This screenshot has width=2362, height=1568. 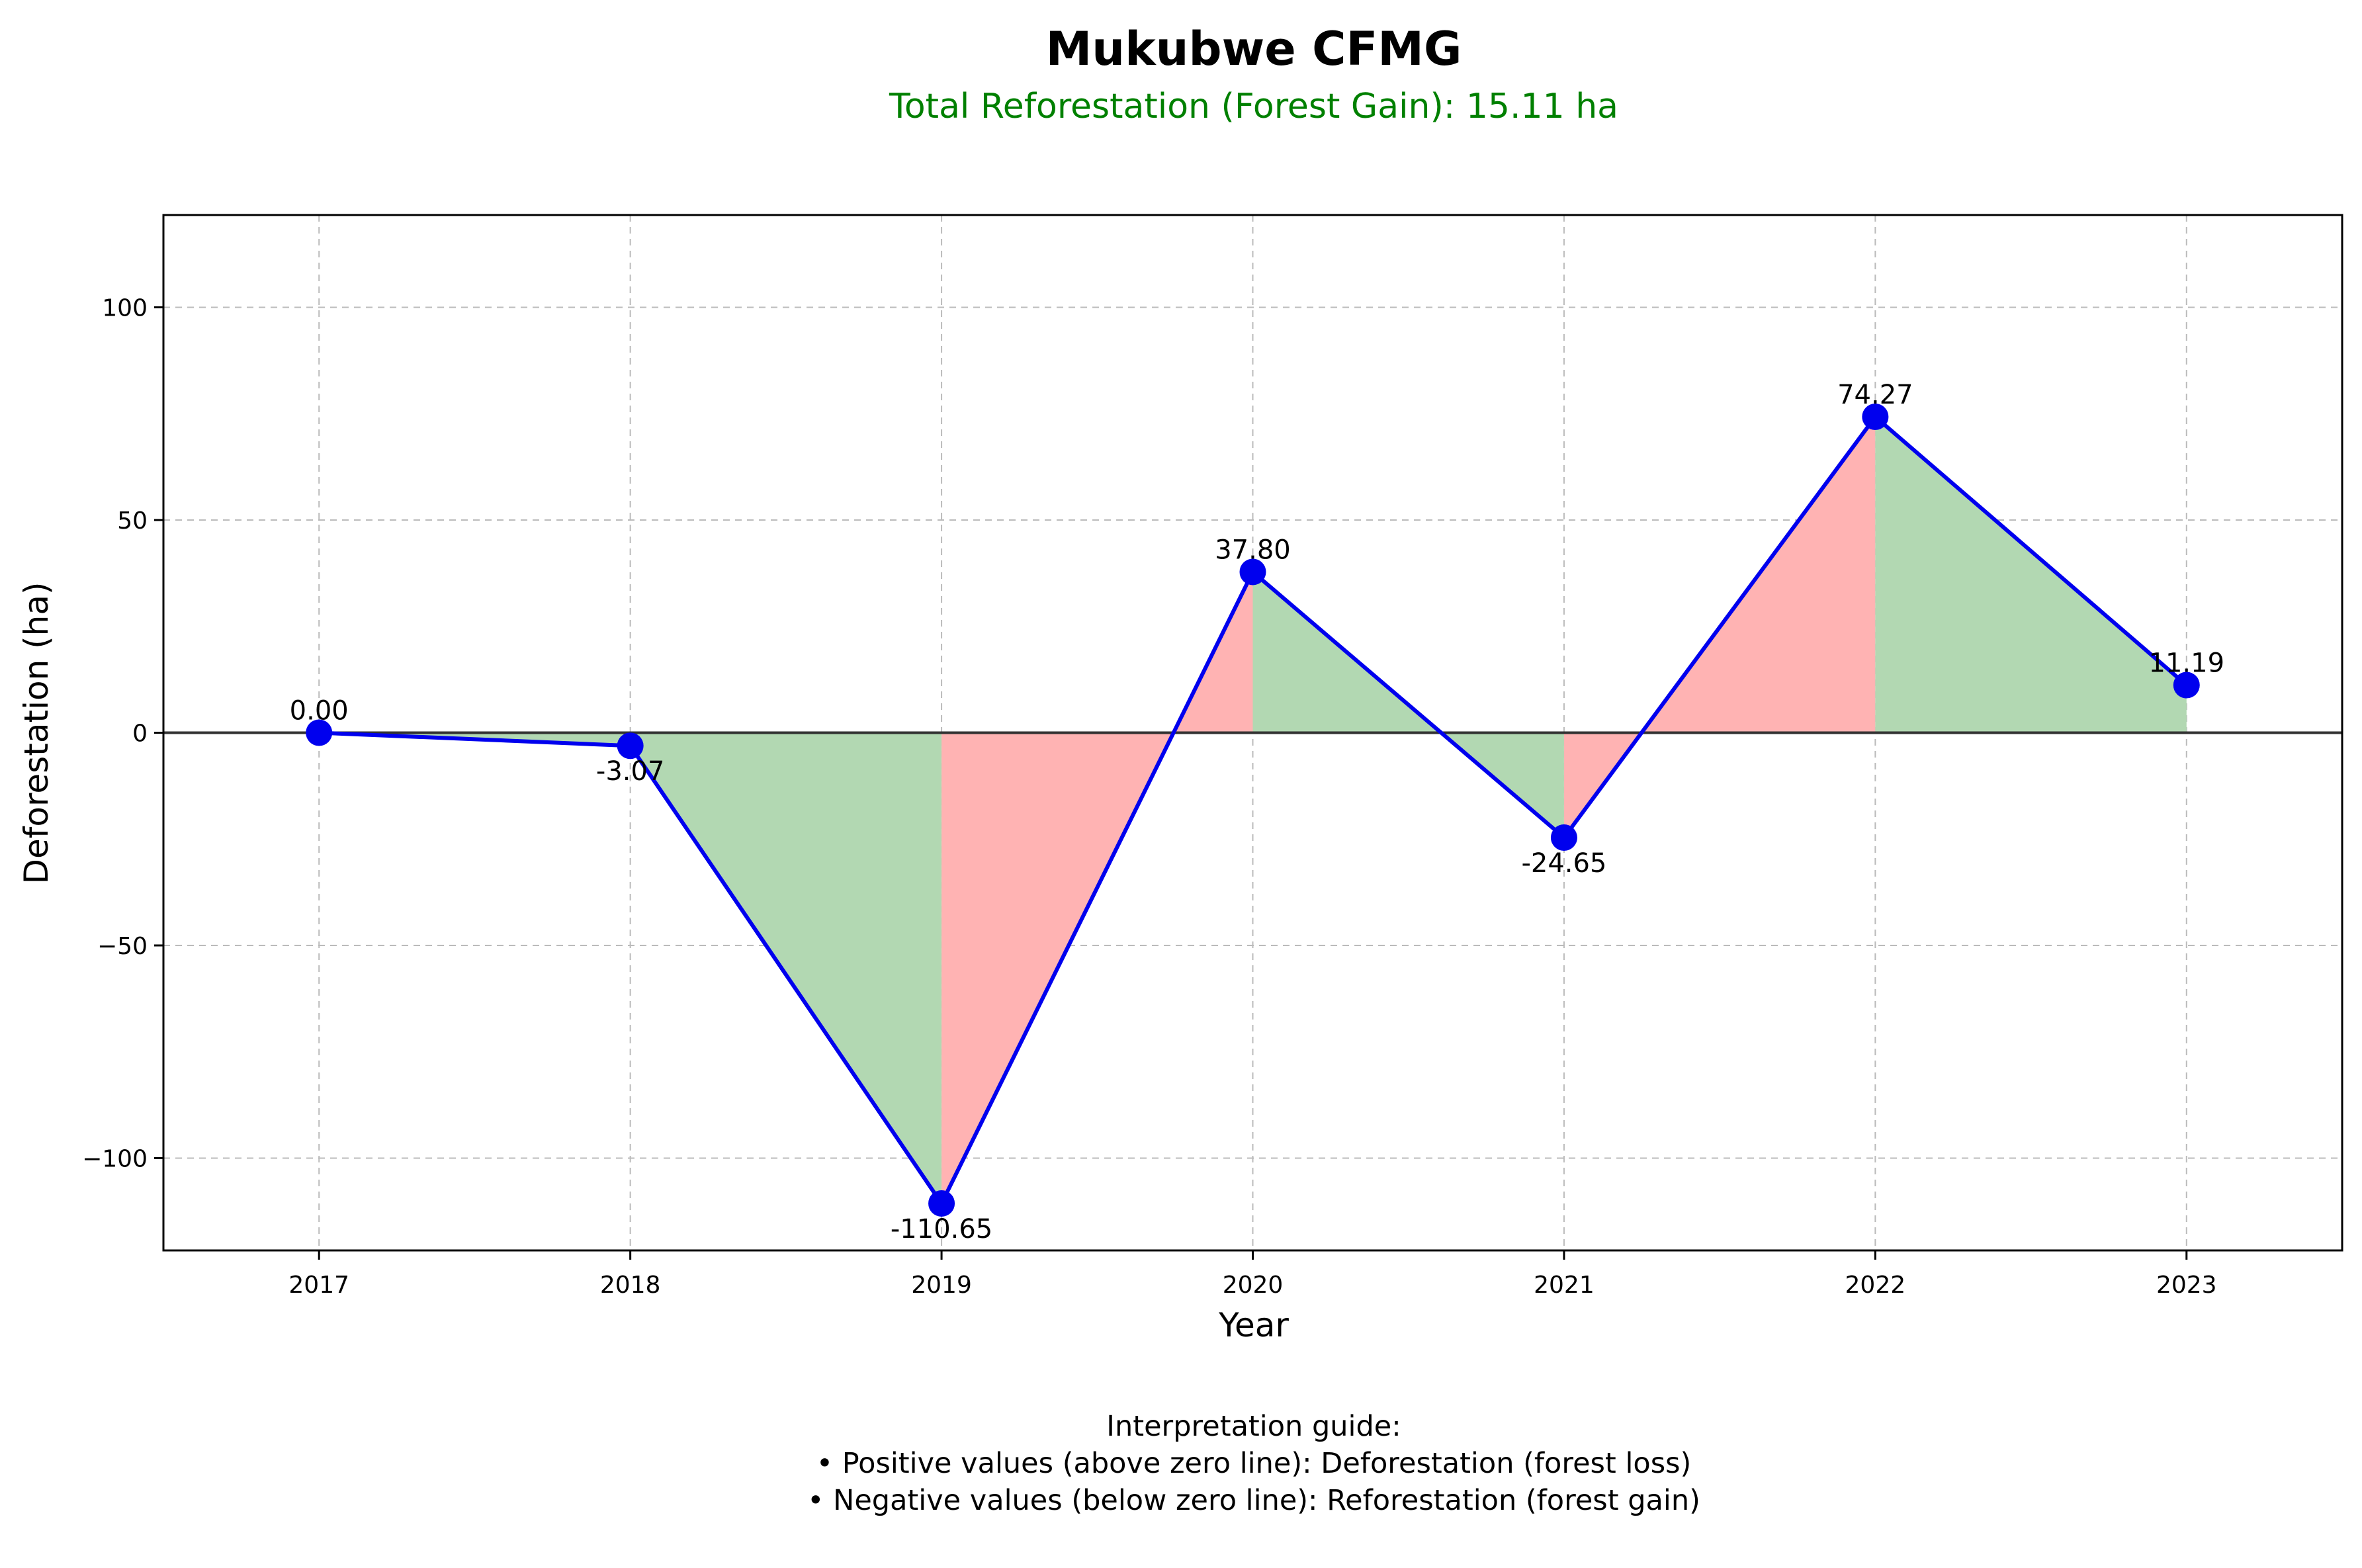 What do you see at coordinates (318, 1285) in the screenshot?
I see `x-tick-label: 2017` at bounding box center [318, 1285].